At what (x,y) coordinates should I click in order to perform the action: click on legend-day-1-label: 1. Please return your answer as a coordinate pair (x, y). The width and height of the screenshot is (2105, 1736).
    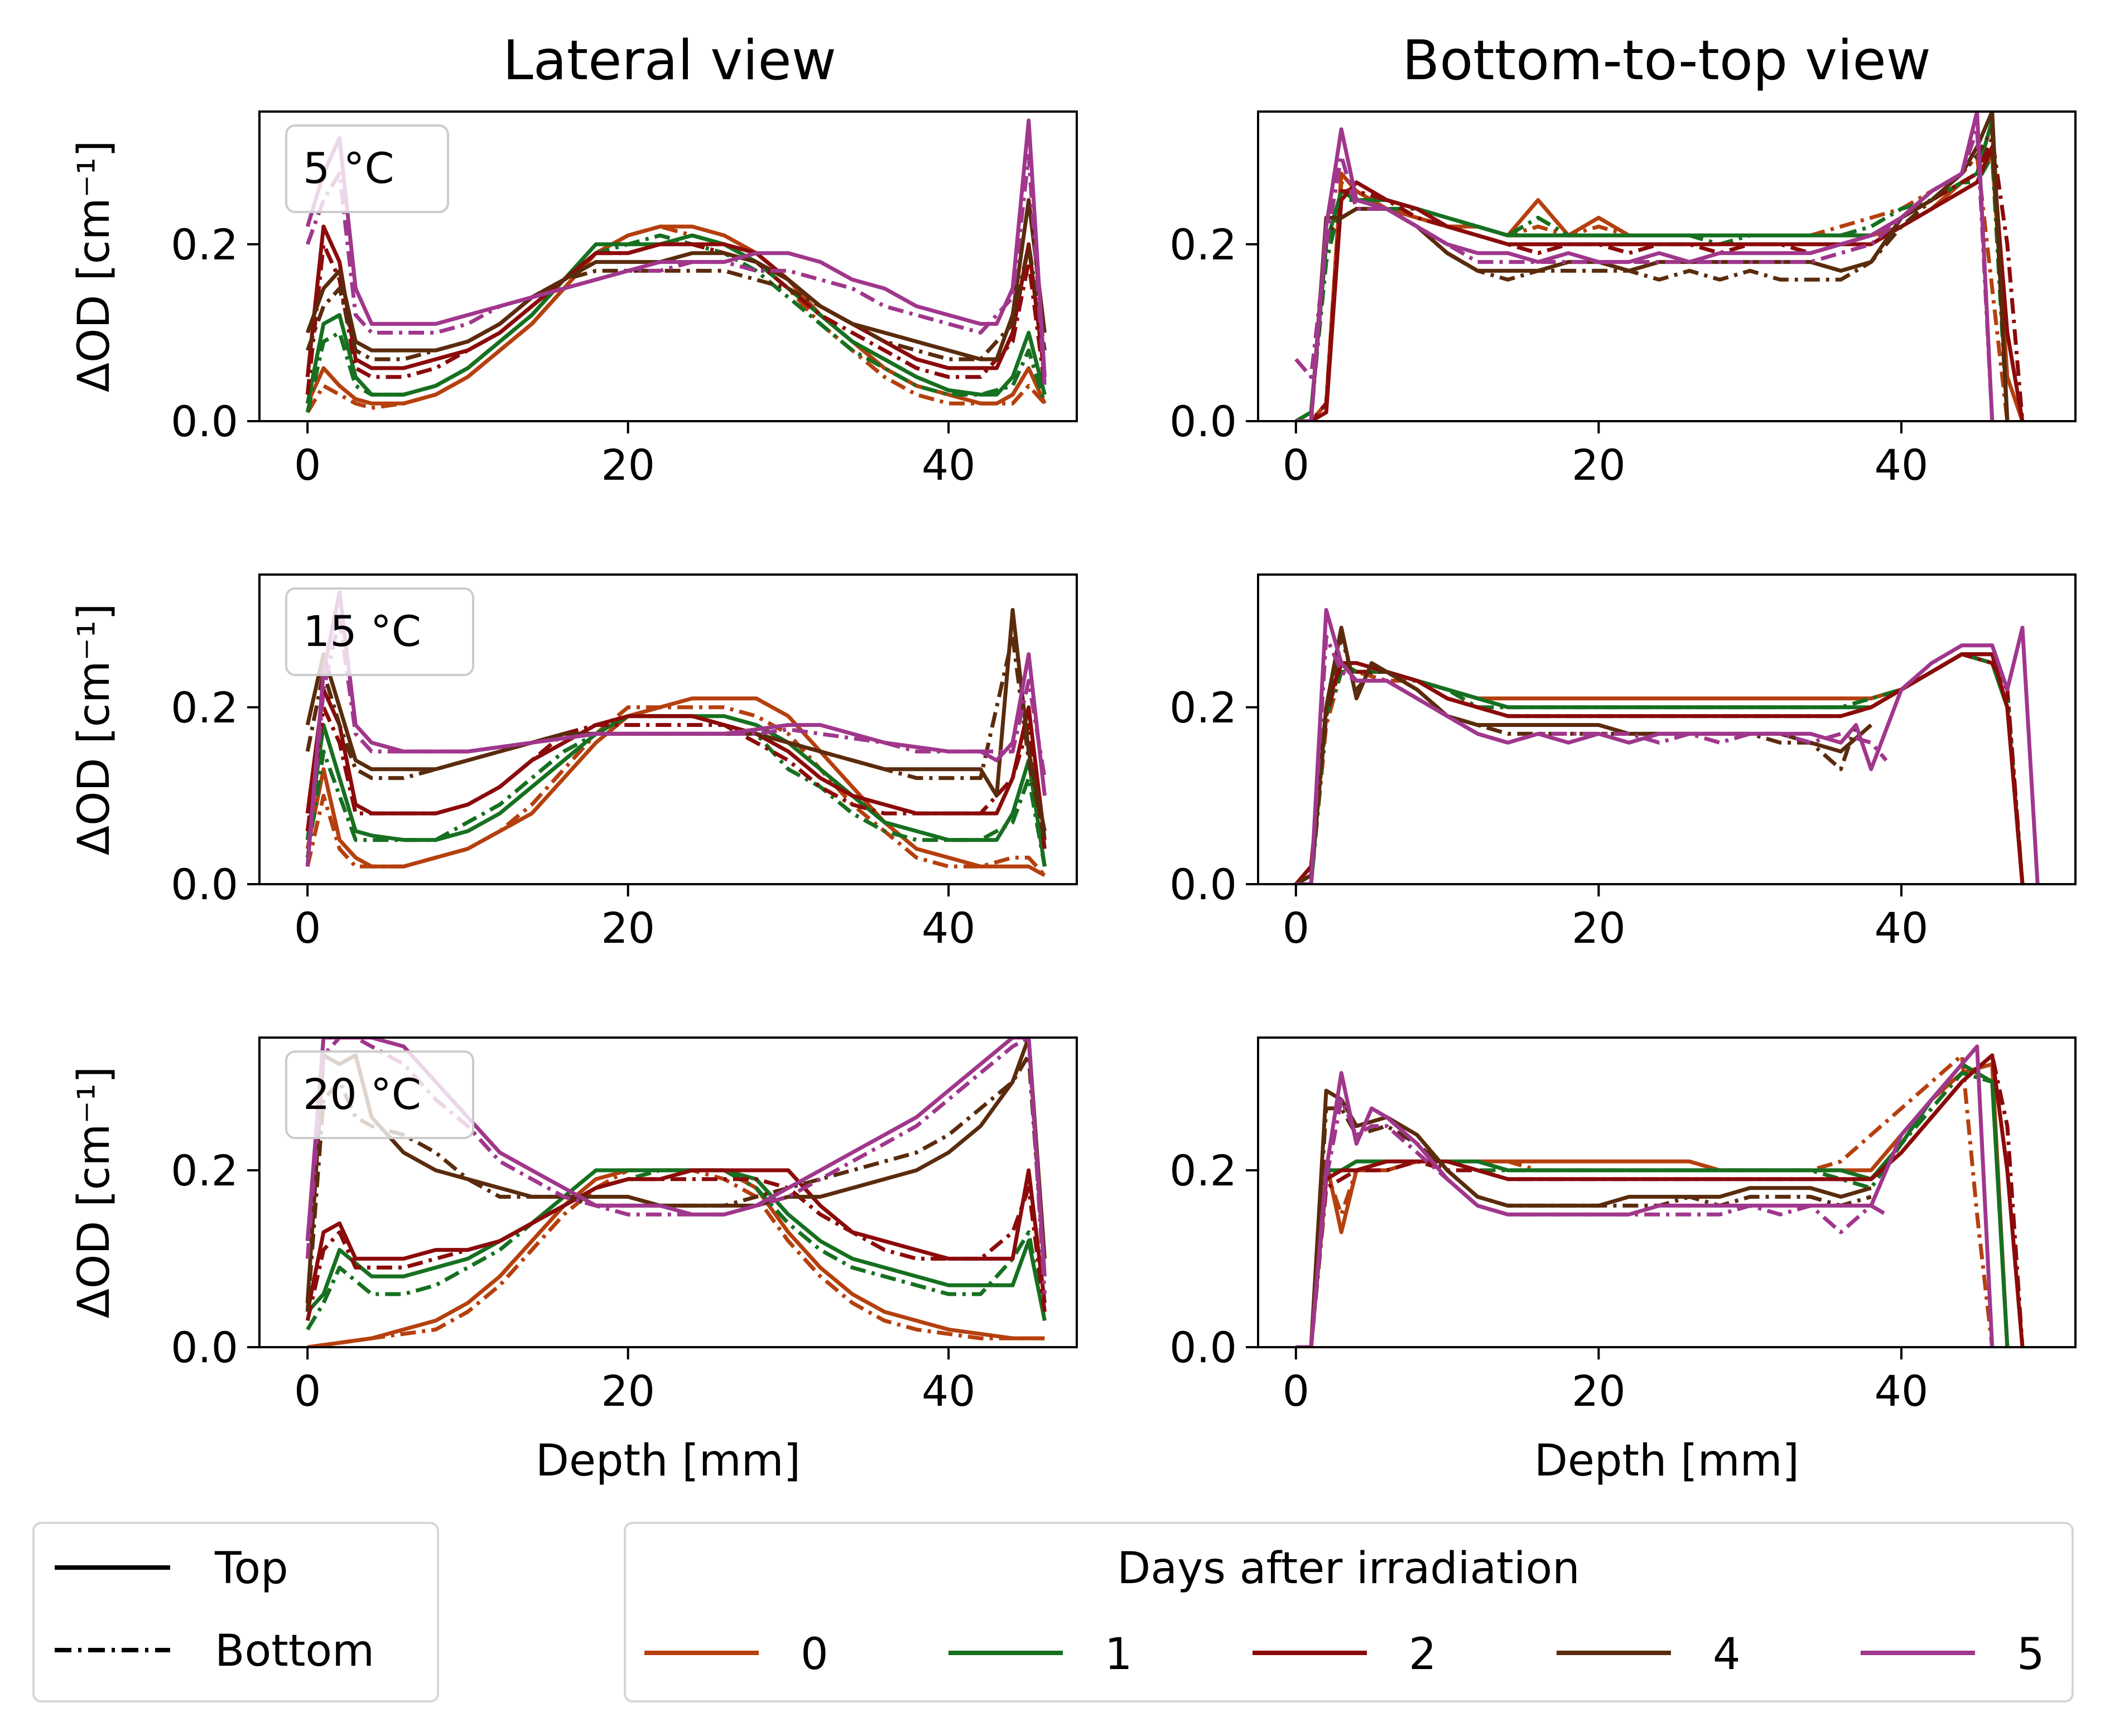
    Looking at the image, I should click on (1119, 1654).